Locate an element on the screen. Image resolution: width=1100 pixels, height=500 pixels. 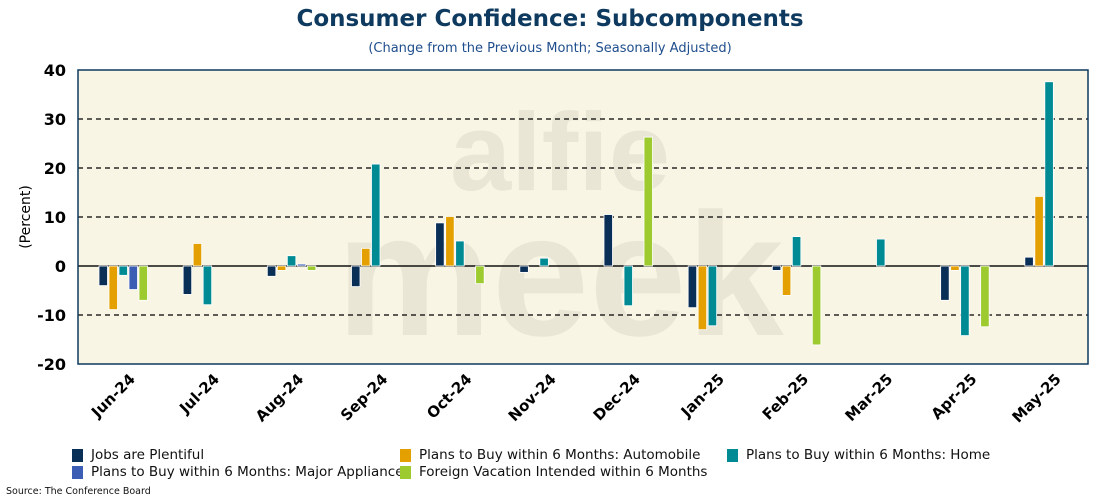
x-tick-label: Aug-24 is located at coordinates (279, 397).